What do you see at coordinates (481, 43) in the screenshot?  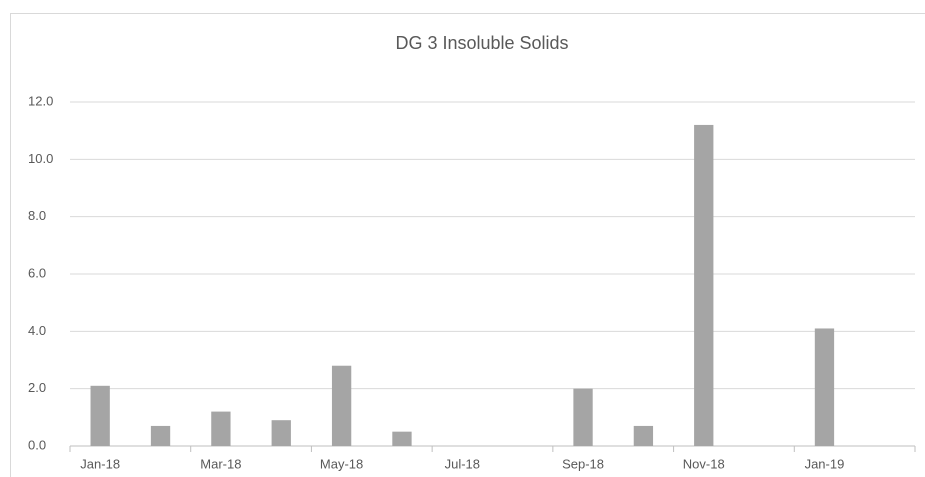 I see `chart-title: DG 3 Insoluble Solids` at bounding box center [481, 43].